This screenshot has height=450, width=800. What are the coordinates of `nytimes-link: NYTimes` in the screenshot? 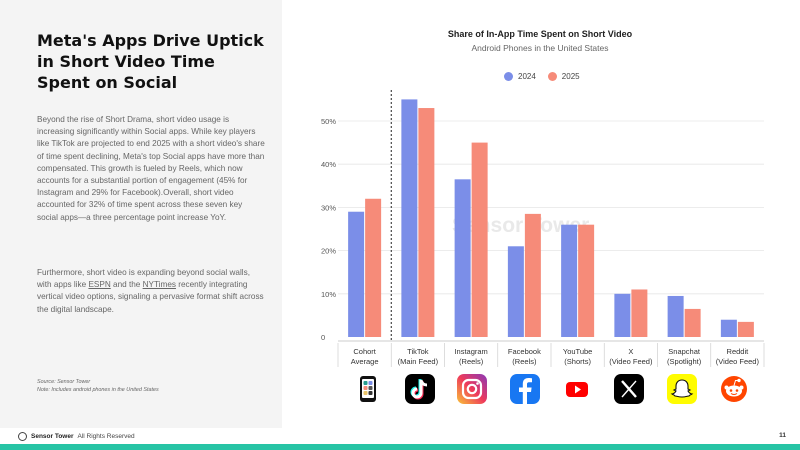 It's located at (159, 285).